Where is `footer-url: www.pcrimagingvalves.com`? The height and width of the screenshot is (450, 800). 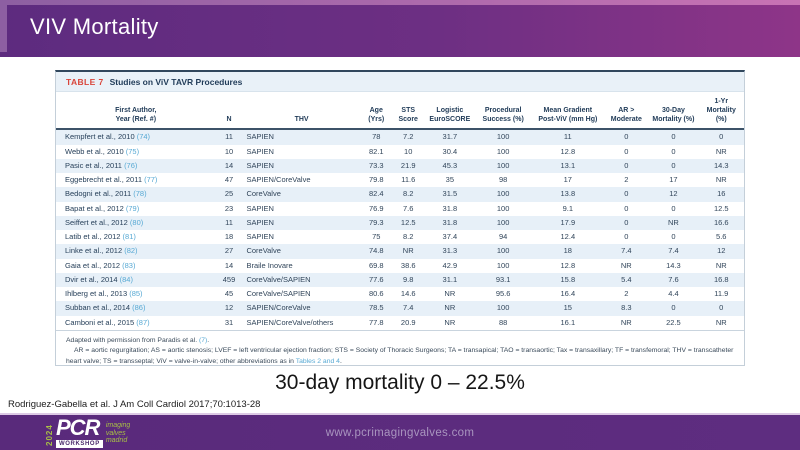
footer-url: www.pcrimagingvalves.com is located at coordinates (400, 432).